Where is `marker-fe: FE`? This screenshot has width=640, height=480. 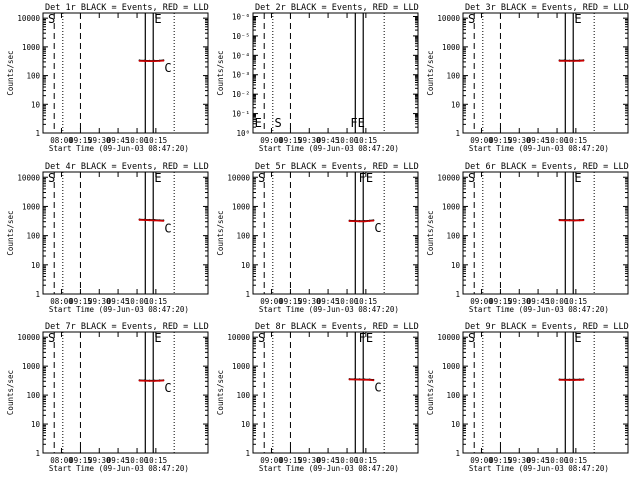 marker-fe: FE is located at coordinates (357, 123).